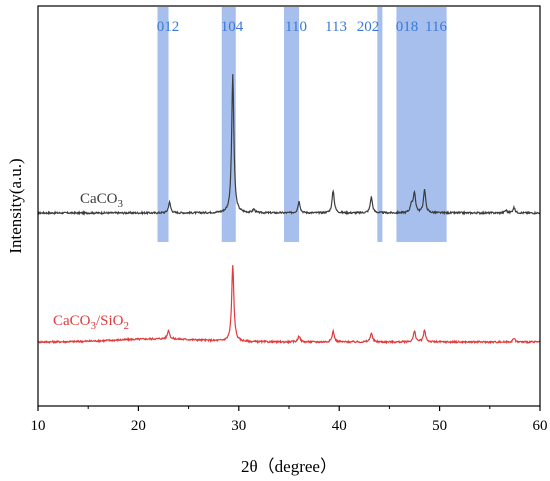  What do you see at coordinates (407, 27) in the screenshot?
I see `hkl-label-018: 018` at bounding box center [407, 27].